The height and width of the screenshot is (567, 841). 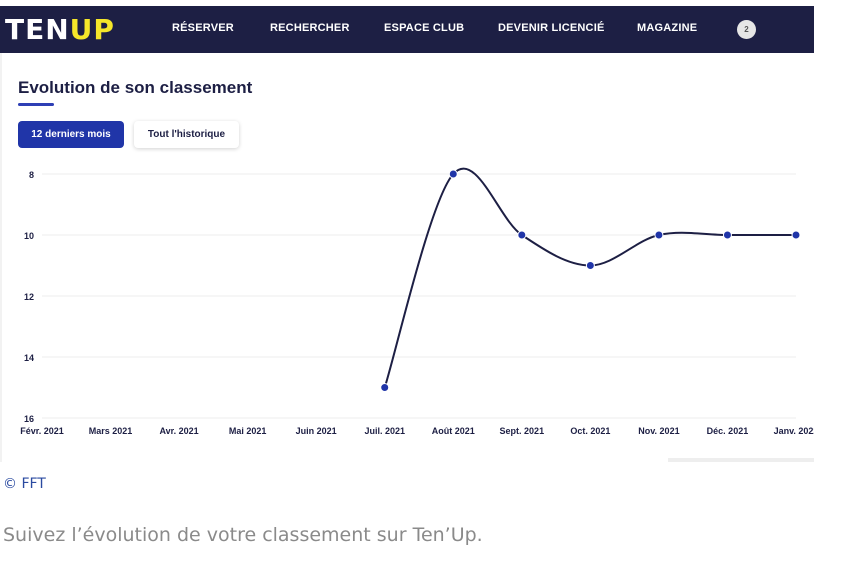 I want to click on y-tick-label: 16, so click(x=29, y=419).